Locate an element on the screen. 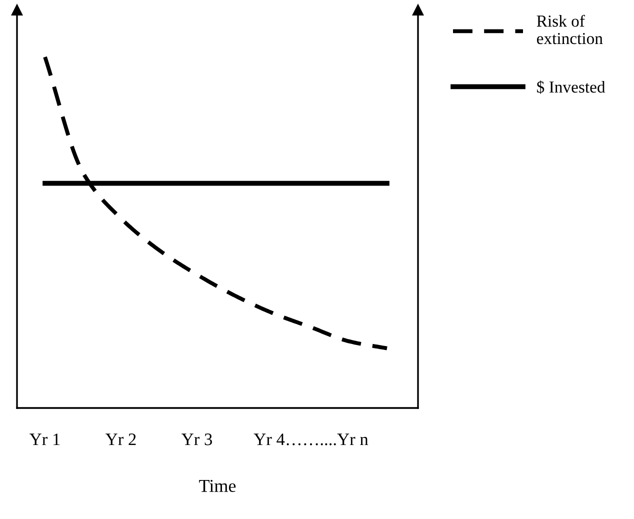 This screenshot has width=634, height=519. x-tick-label: Yr 4……....Yr n is located at coordinates (311, 440).